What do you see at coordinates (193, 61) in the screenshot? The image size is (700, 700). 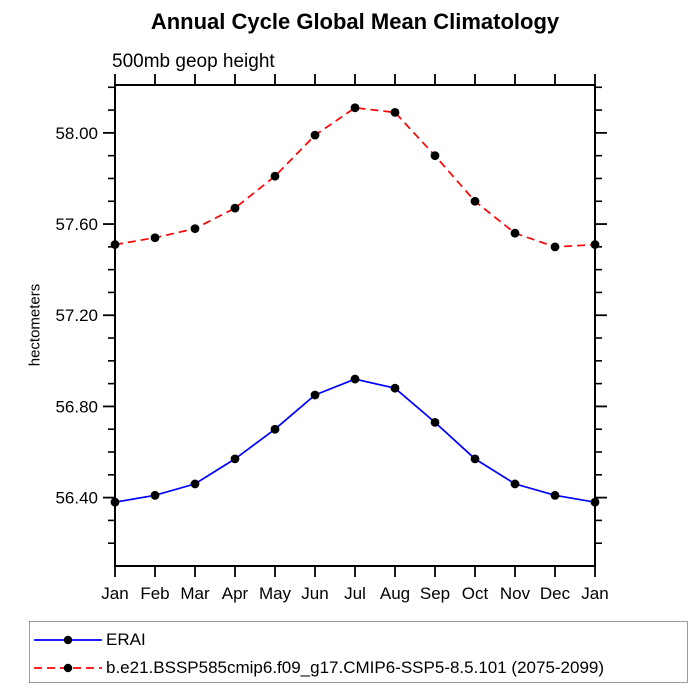 I see `chart-subtitle: 500mb geop height` at bounding box center [193, 61].